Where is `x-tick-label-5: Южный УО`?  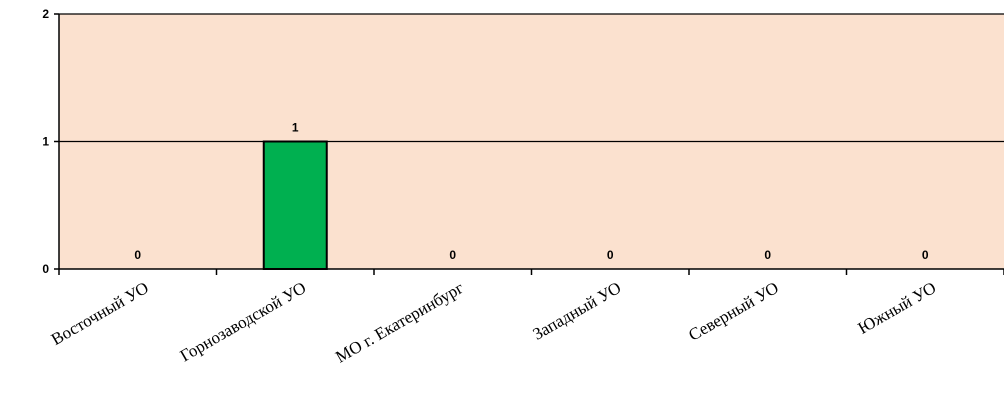 x-tick-label-5: Южный УО is located at coordinates (897, 308).